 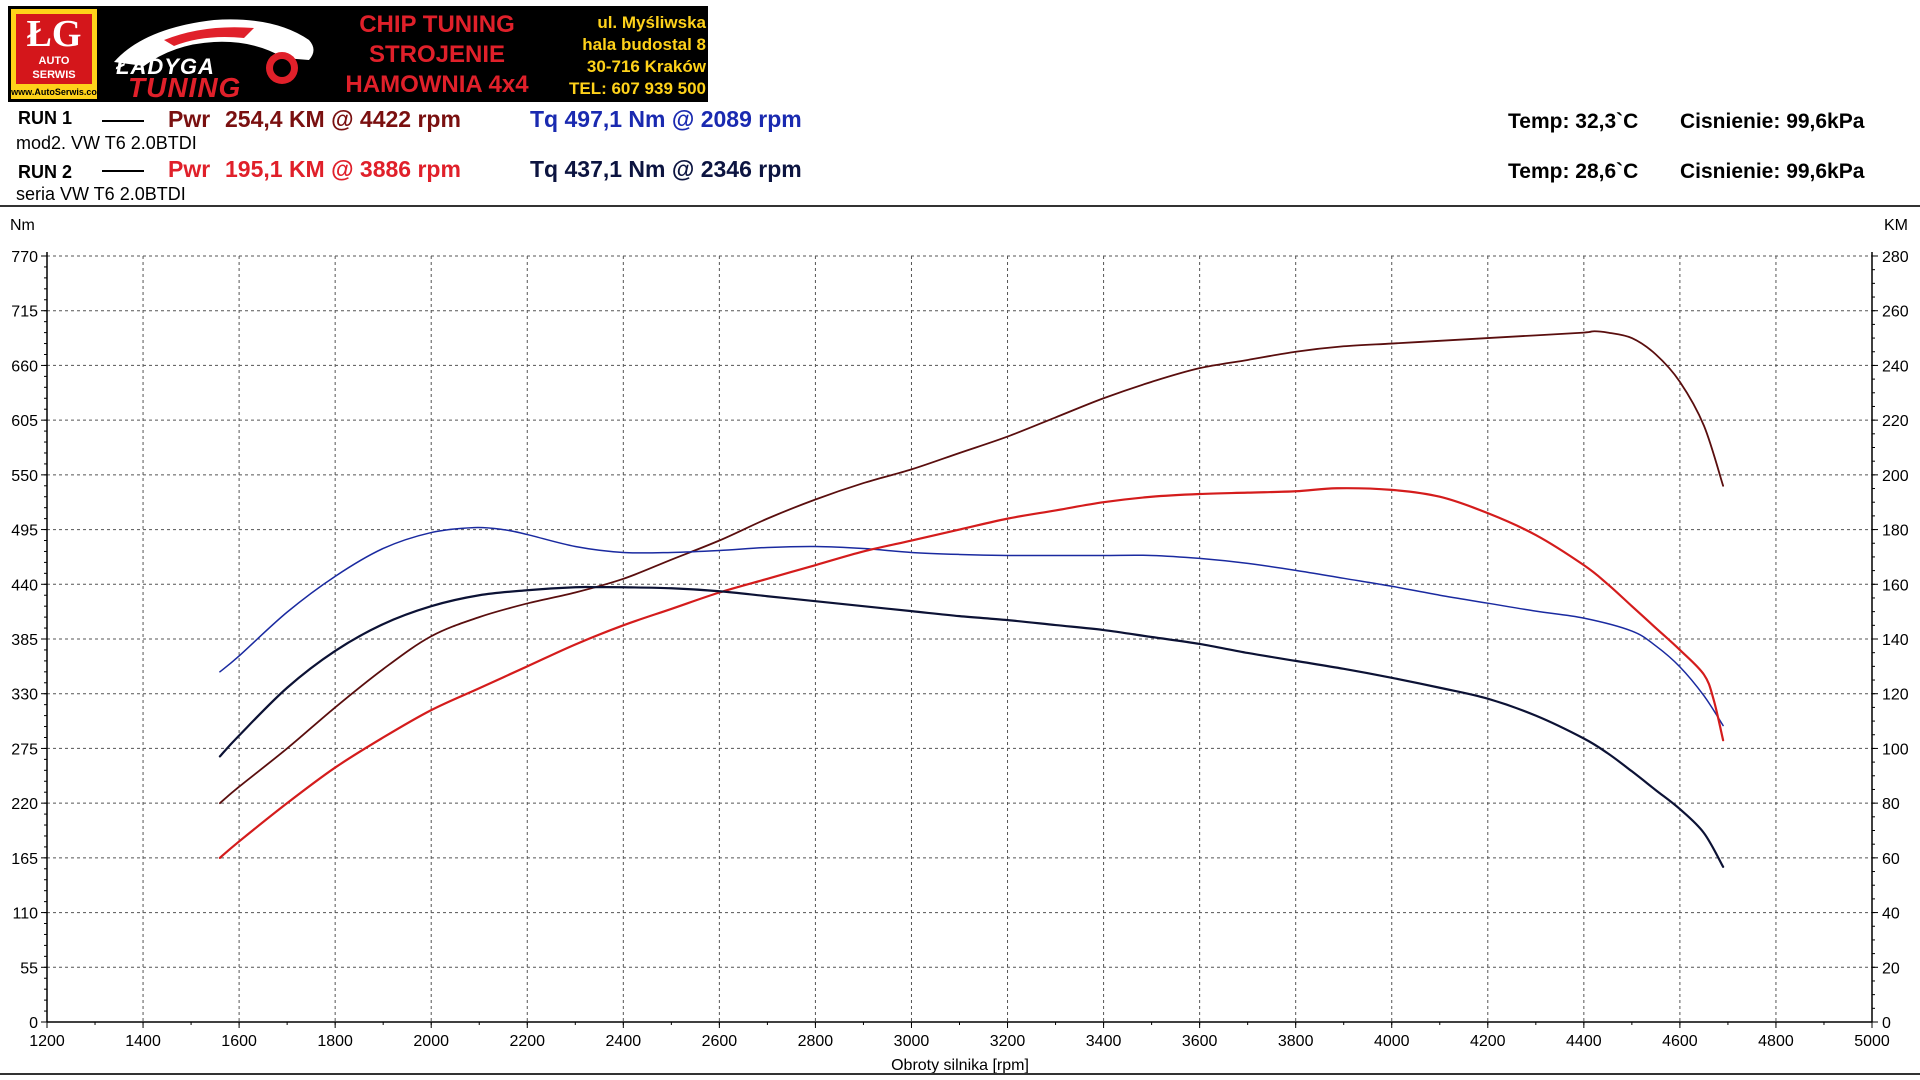 I want to click on x-tick-label: 1600, so click(x=239, y=1041).